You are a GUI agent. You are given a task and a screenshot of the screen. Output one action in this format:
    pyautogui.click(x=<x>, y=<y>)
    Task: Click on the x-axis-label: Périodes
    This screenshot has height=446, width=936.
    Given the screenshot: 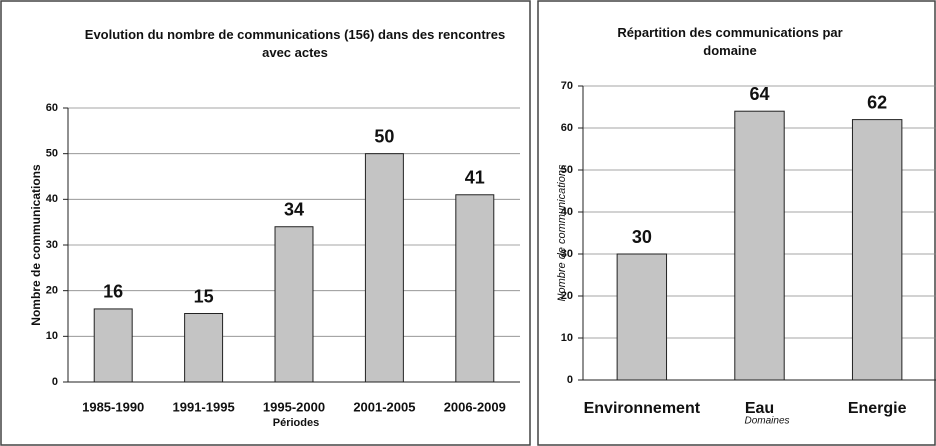 What is the action you would take?
    pyautogui.click(x=296, y=423)
    